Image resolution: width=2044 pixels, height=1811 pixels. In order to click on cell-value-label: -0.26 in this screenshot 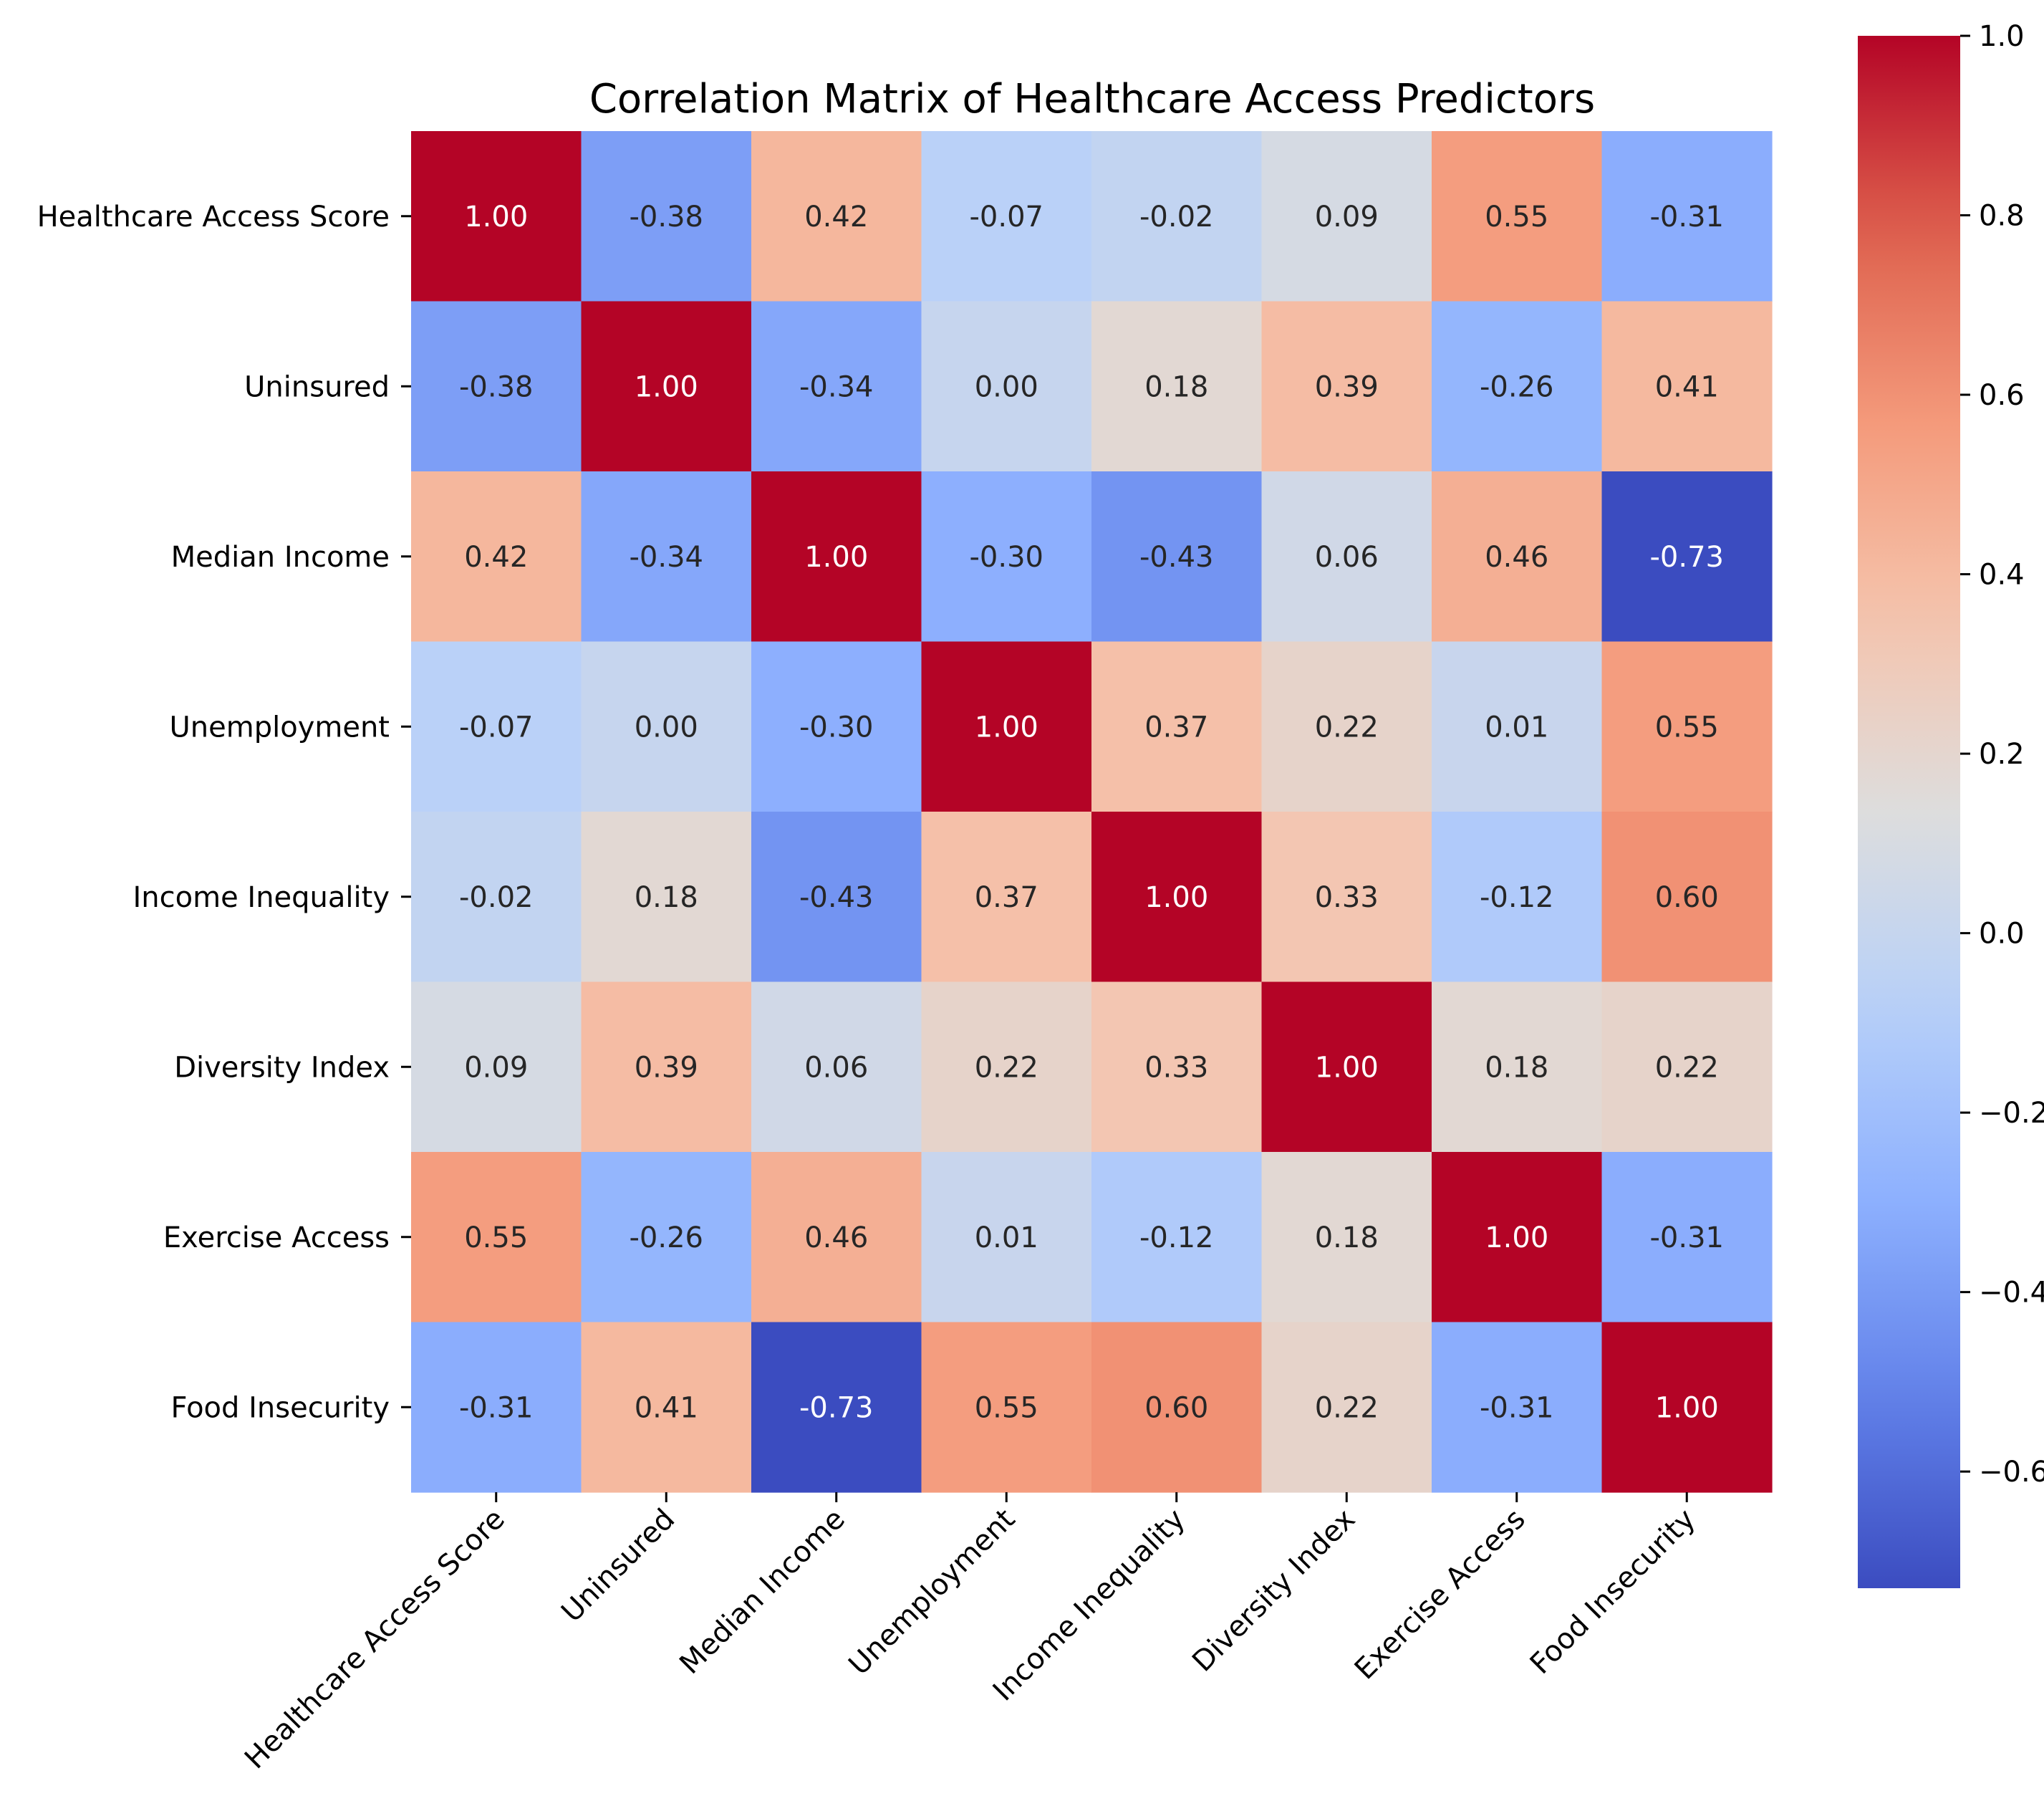, I will do `click(667, 1237)`.